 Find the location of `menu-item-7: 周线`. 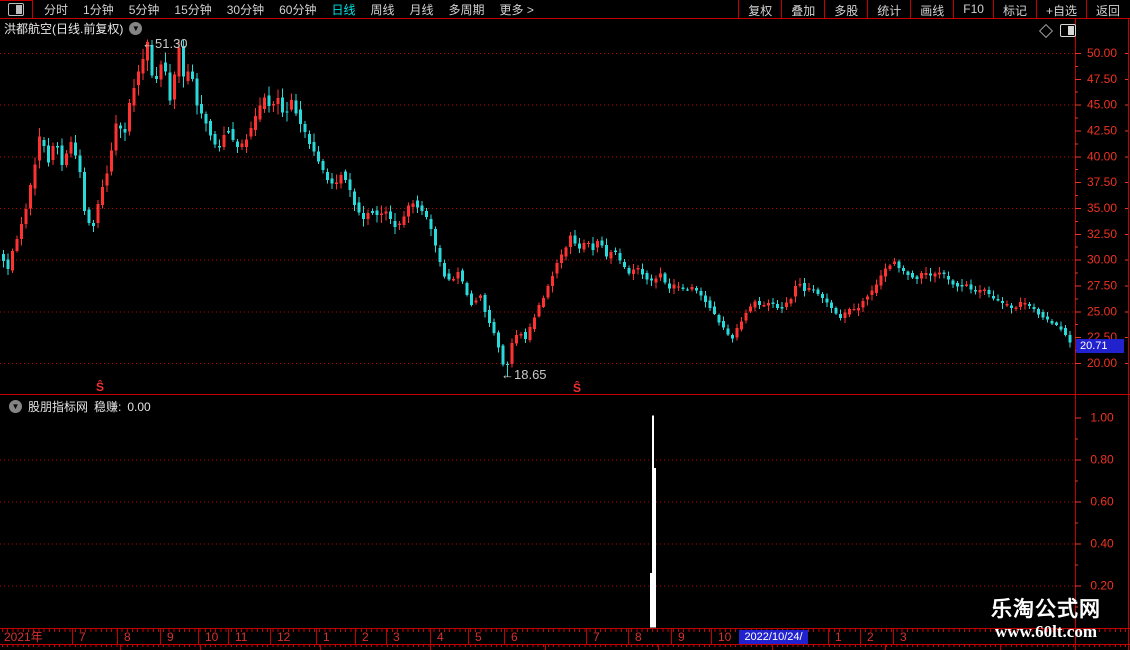

menu-item-7: 周线 is located at coordinates (382, 9).